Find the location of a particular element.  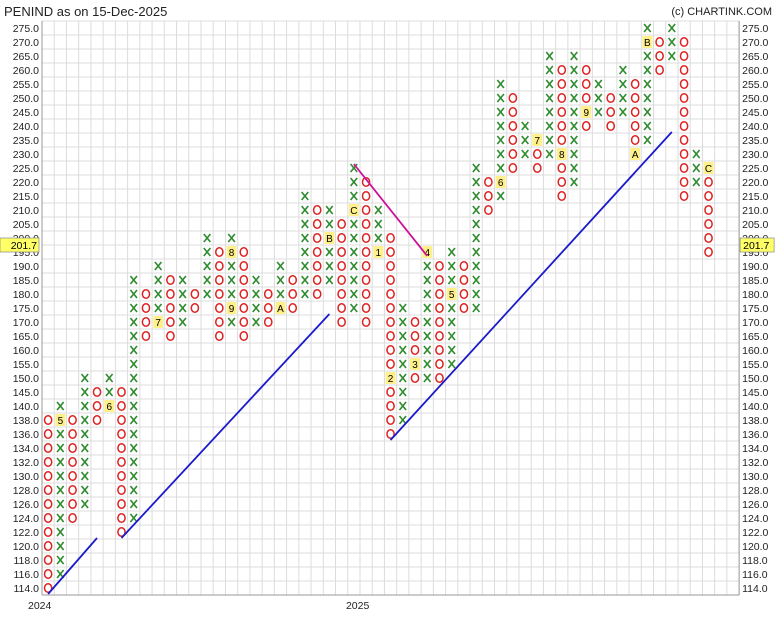

price-label-right: 114.0 is located at coordinates (755, 589).